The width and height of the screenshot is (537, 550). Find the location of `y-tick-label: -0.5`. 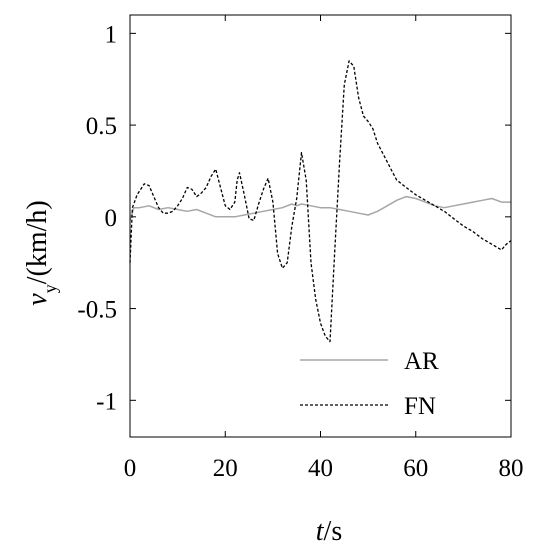

y-tick-label: -0.5 is located at coordinates (97, 310).